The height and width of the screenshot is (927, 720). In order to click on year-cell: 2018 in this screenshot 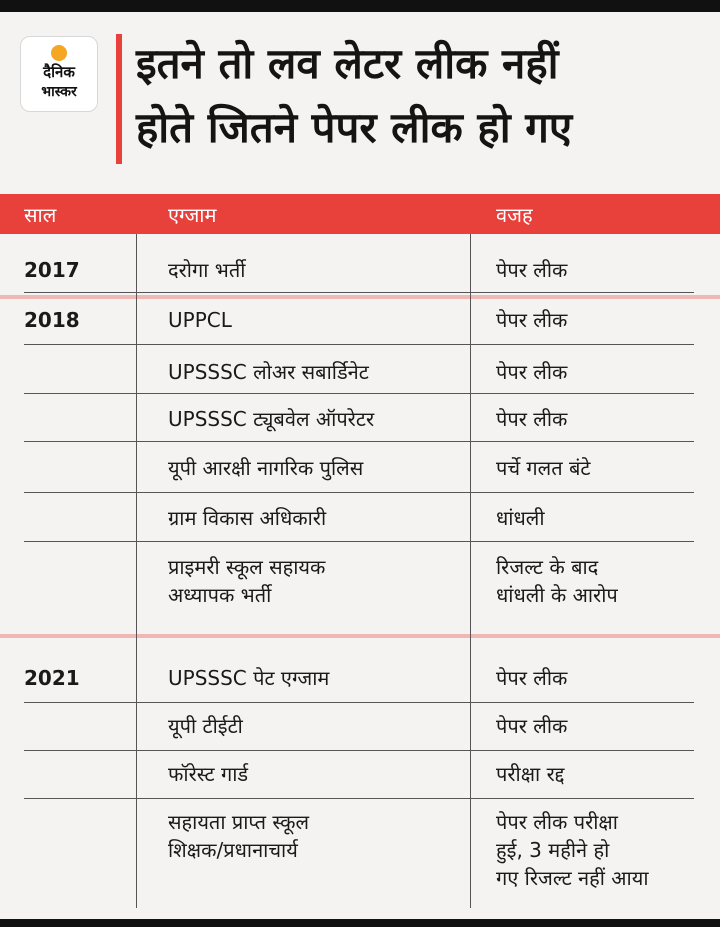, I will do `click(52, 320)`.